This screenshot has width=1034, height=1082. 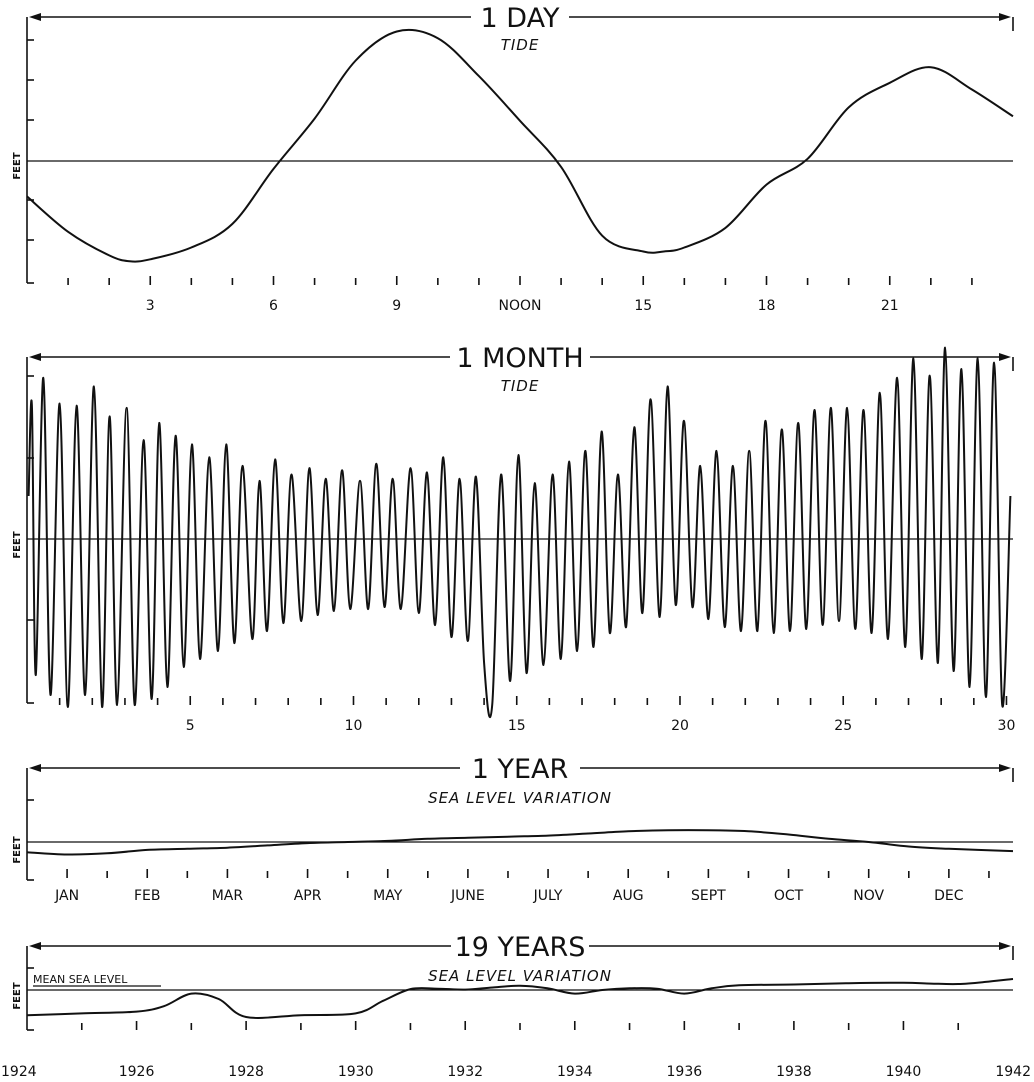 What do you see at coordinates (789, 896) in the screenshot?
I see `x-tick-label: OCT` at bounding box center [789, 896].